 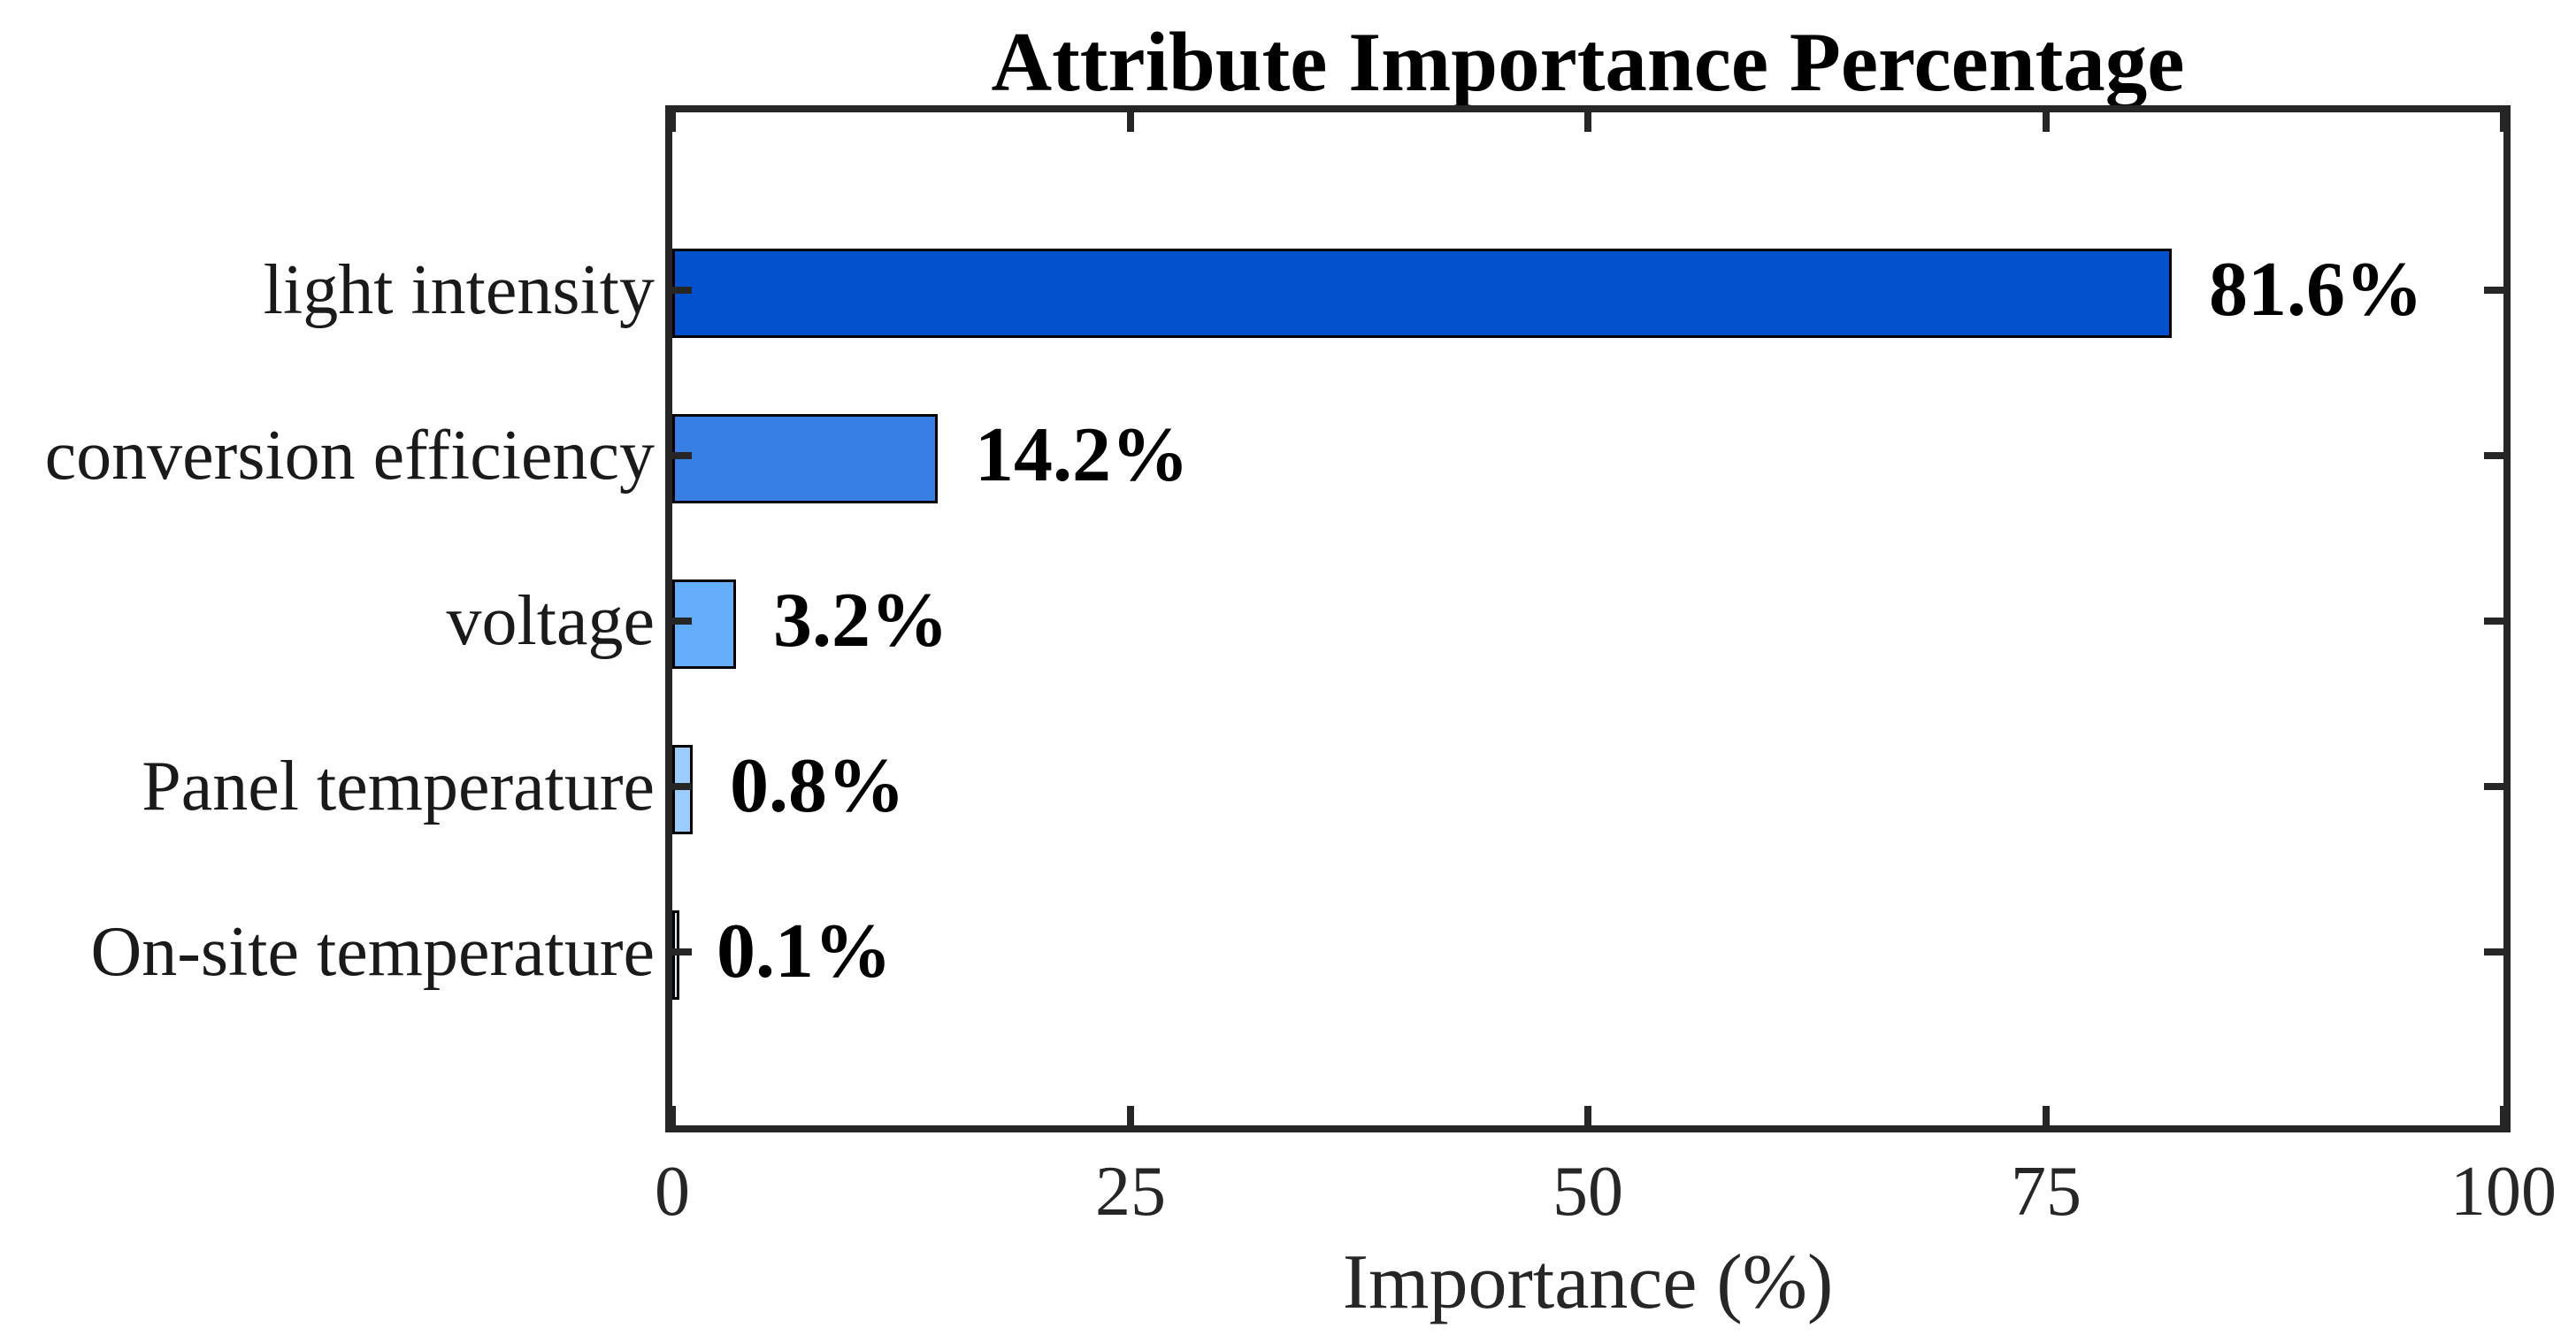 What do you see at coordinates (1130, 1192) in the screenshot?
I see `x-tick-label-25: 25` at bounding box center [1130, 1192].